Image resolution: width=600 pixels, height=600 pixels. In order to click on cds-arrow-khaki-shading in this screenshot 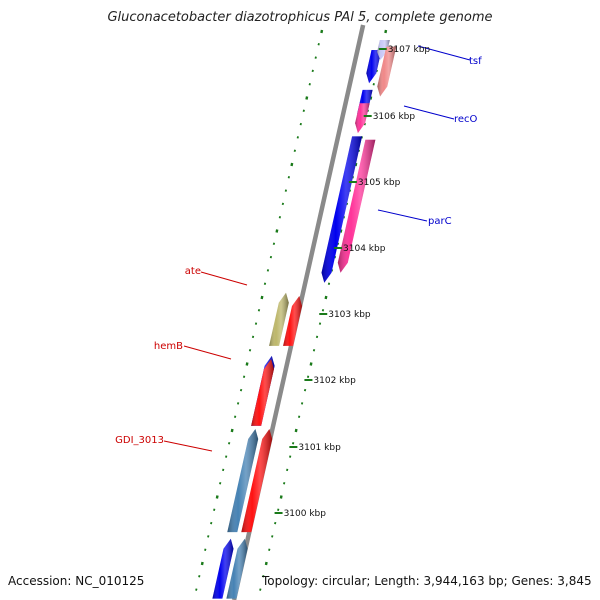, I will do `click(279, 319)`.